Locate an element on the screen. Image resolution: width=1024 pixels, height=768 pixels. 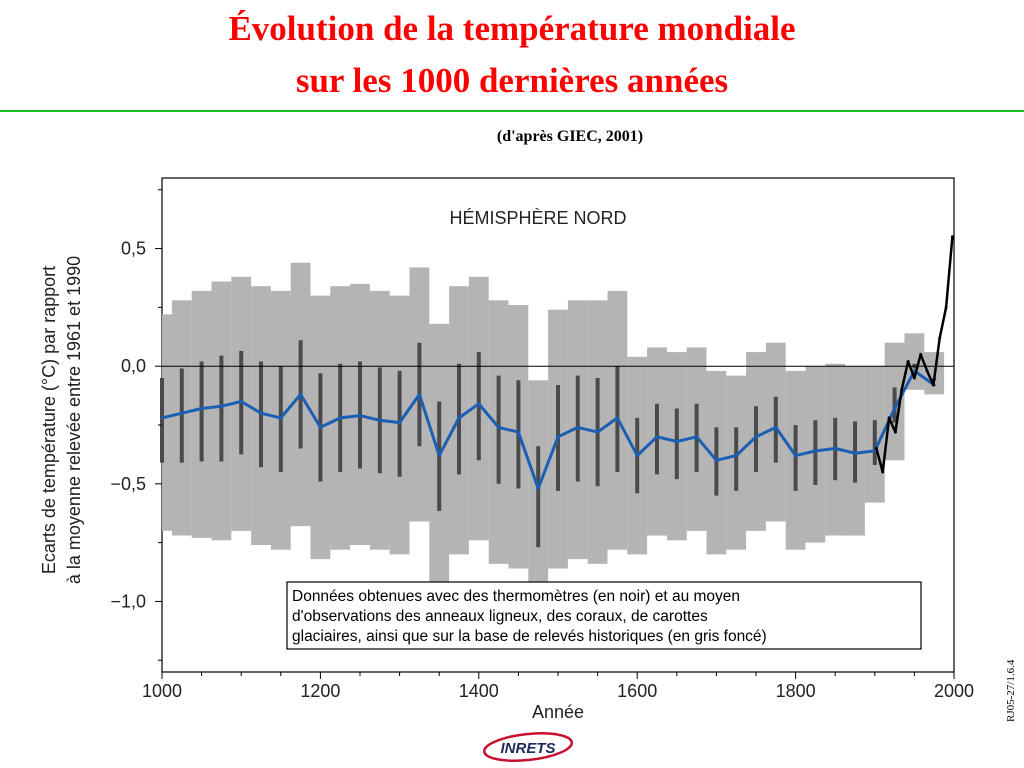
smoothed-series-line is located at coordinates (548, 429).